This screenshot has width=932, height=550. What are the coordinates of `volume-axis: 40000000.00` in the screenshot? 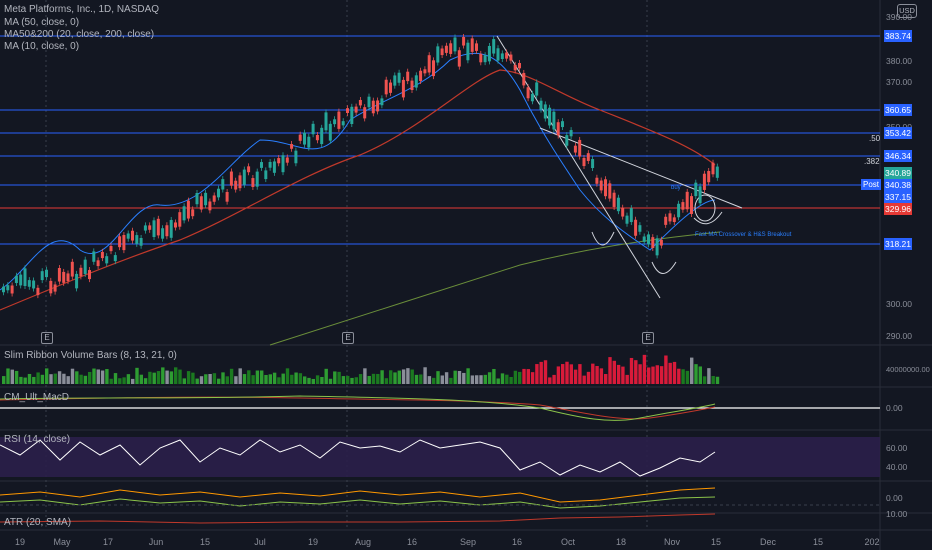 It's located at (908, 369).